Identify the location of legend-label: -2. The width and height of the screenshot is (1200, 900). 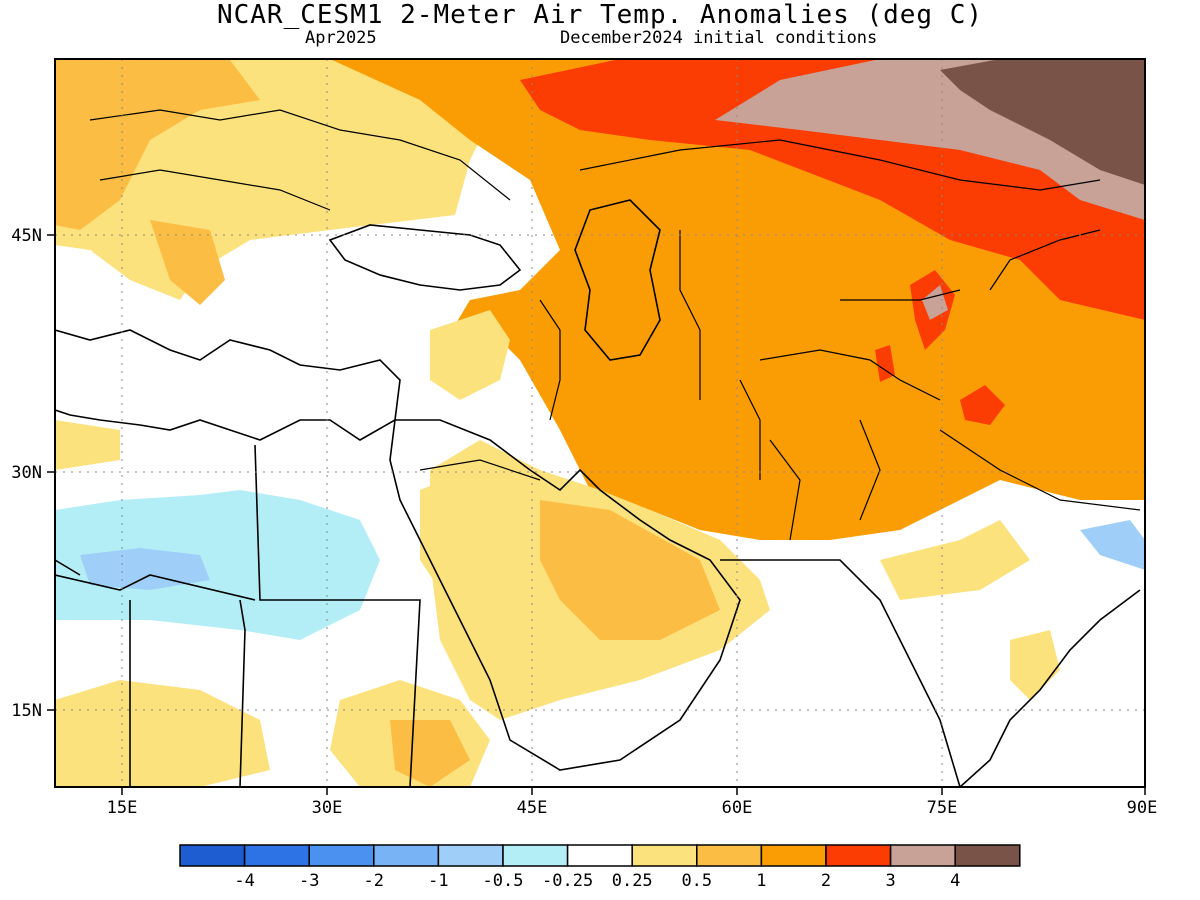
(374, 881).